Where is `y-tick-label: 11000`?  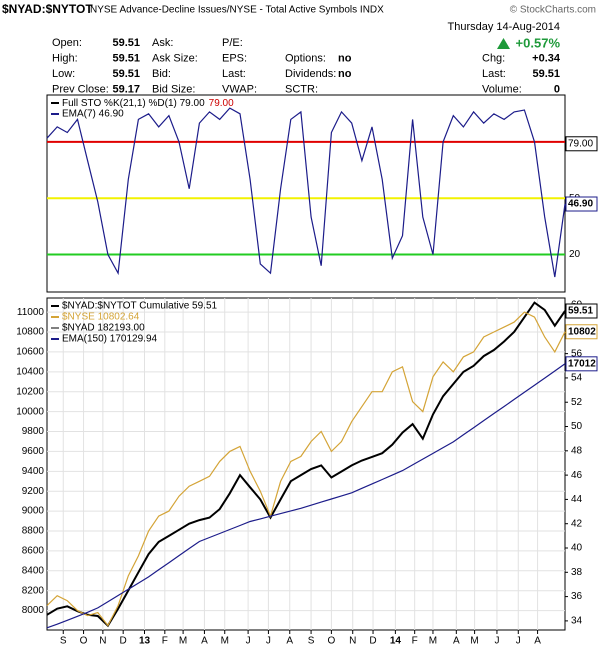 y-tick-label: 11000 is located at coordinates (31, 312).